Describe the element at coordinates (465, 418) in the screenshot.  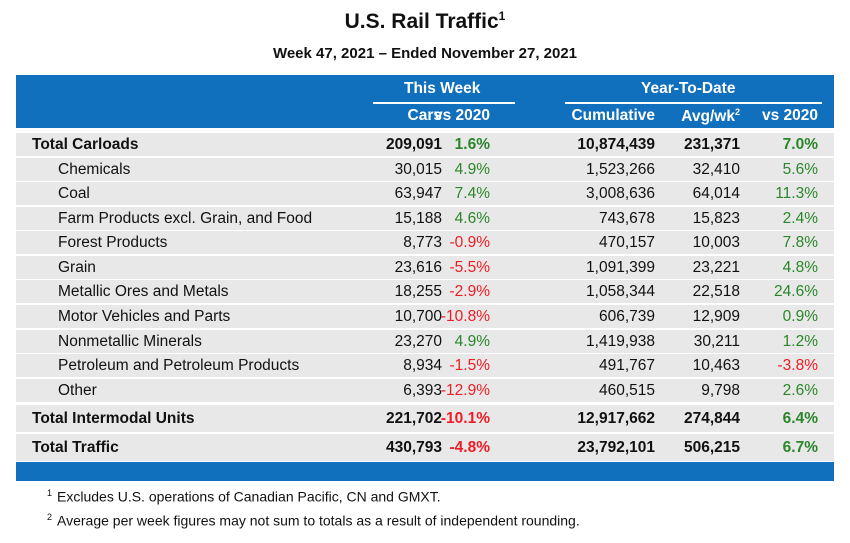
I see `cell-vs2020: -10.1%` at that location.